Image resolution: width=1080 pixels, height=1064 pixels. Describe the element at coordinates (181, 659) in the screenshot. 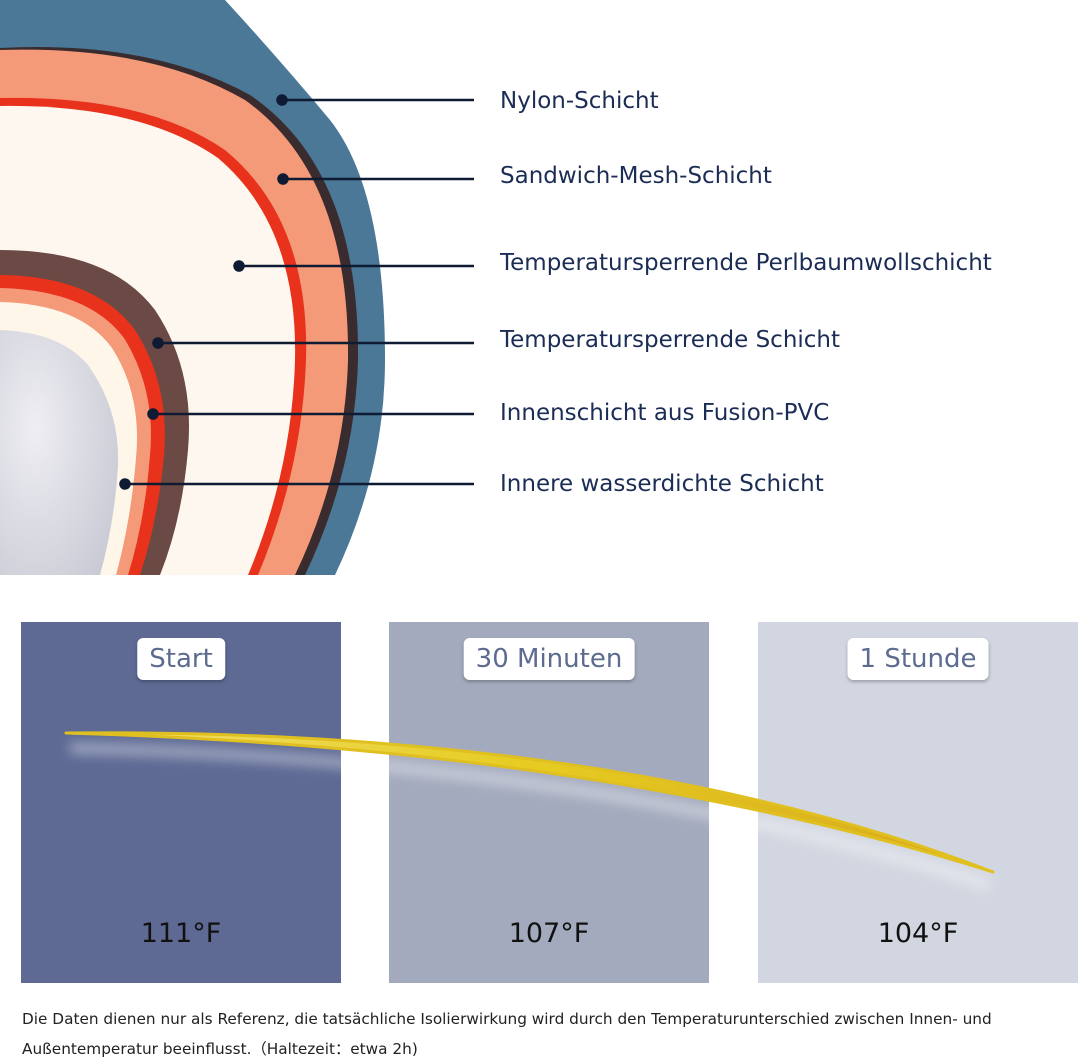

I see `stage-label-start: Start` at that location.